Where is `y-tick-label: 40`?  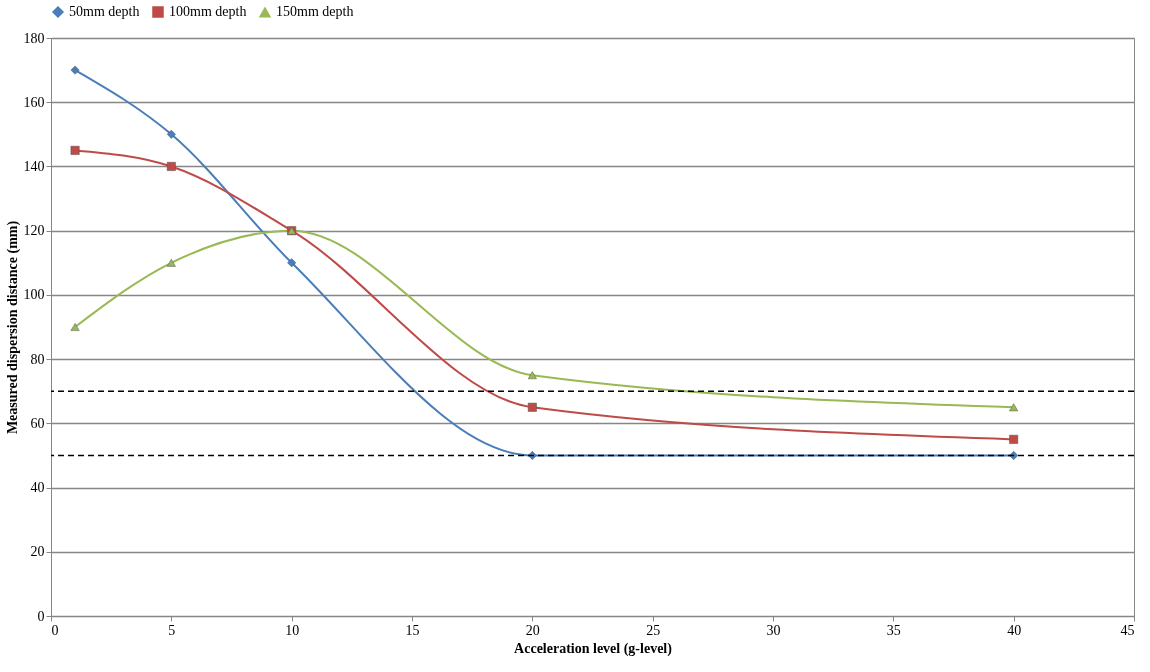
y-tick-label: 40 is located at coordinates (37, 488).